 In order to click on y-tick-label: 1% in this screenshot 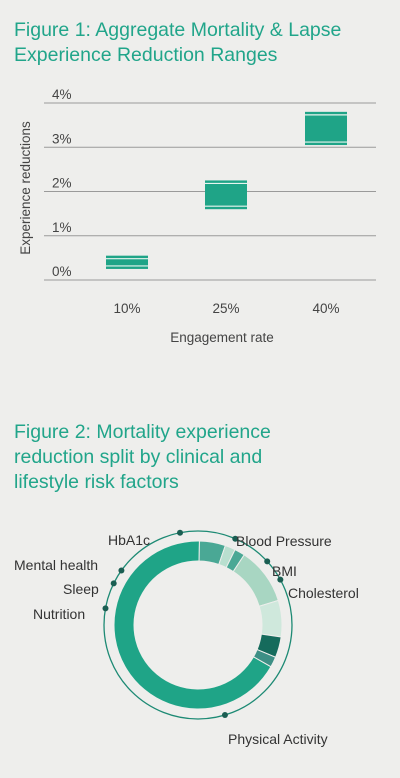, I will do `click(62, 227)`.